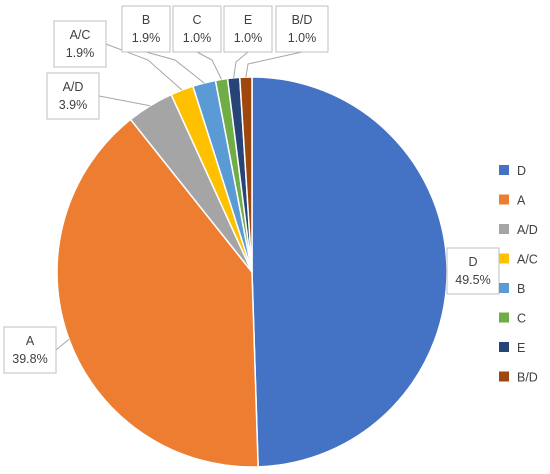  I want to click on legend-label: B/D, so click(527, 378).